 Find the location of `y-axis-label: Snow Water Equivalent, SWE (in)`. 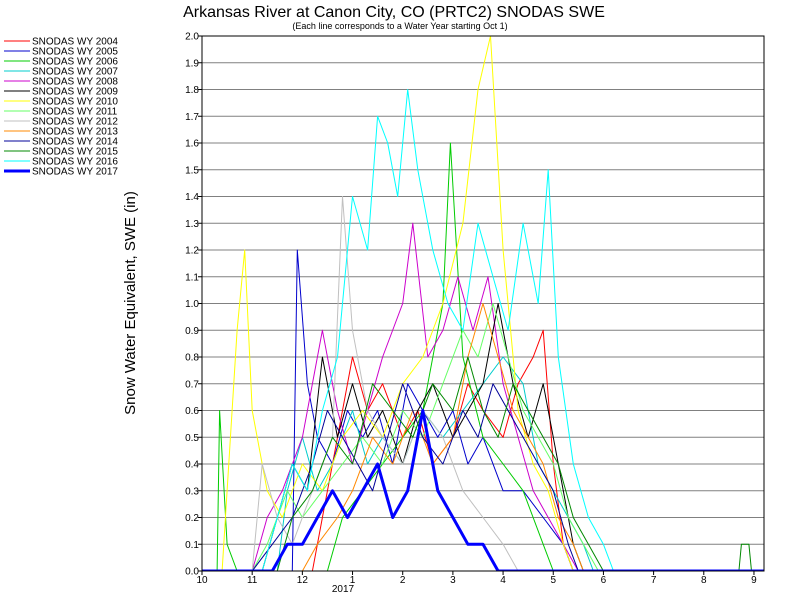

y-axis-label: Snow Water Equivalent, SWE (in) is located at coordinates (130, 303).